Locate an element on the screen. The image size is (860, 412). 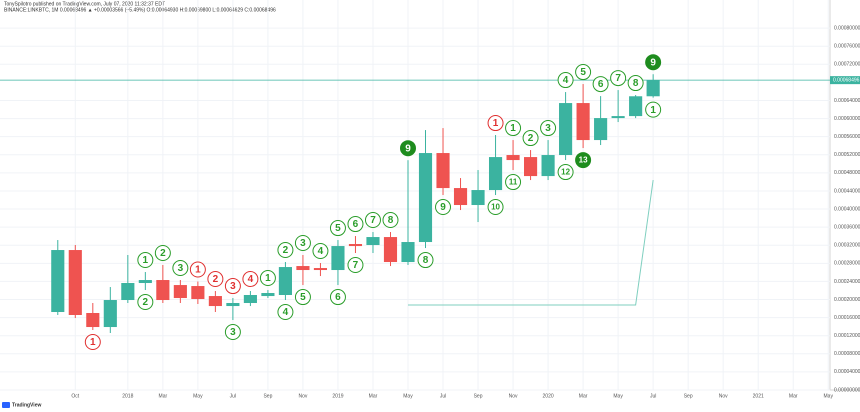
y-tick-label: 0.00028000 is located at coordinates (847, 264).